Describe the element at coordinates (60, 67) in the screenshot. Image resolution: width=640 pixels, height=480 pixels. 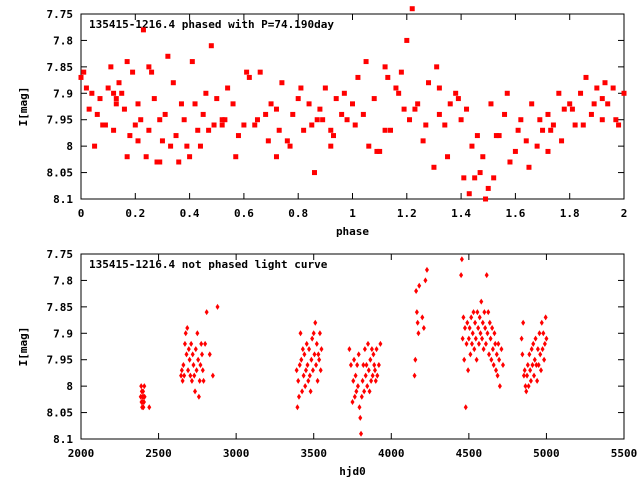
I see `phased-y-tick-label: 7.85` at that location.